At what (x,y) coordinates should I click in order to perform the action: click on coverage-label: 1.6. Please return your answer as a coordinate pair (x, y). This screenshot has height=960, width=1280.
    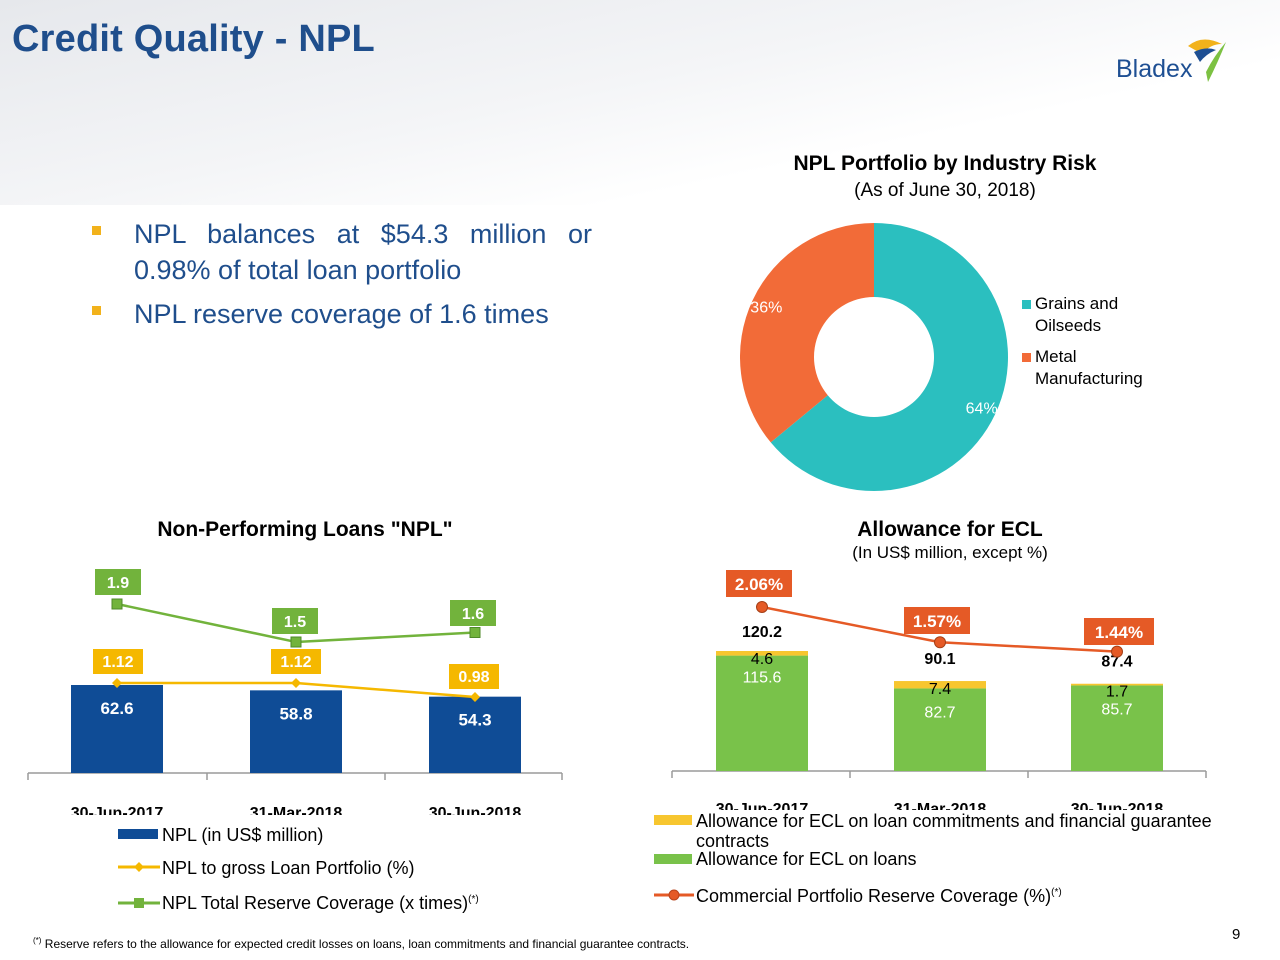
    Looking at the image, I should click on (473, 614).